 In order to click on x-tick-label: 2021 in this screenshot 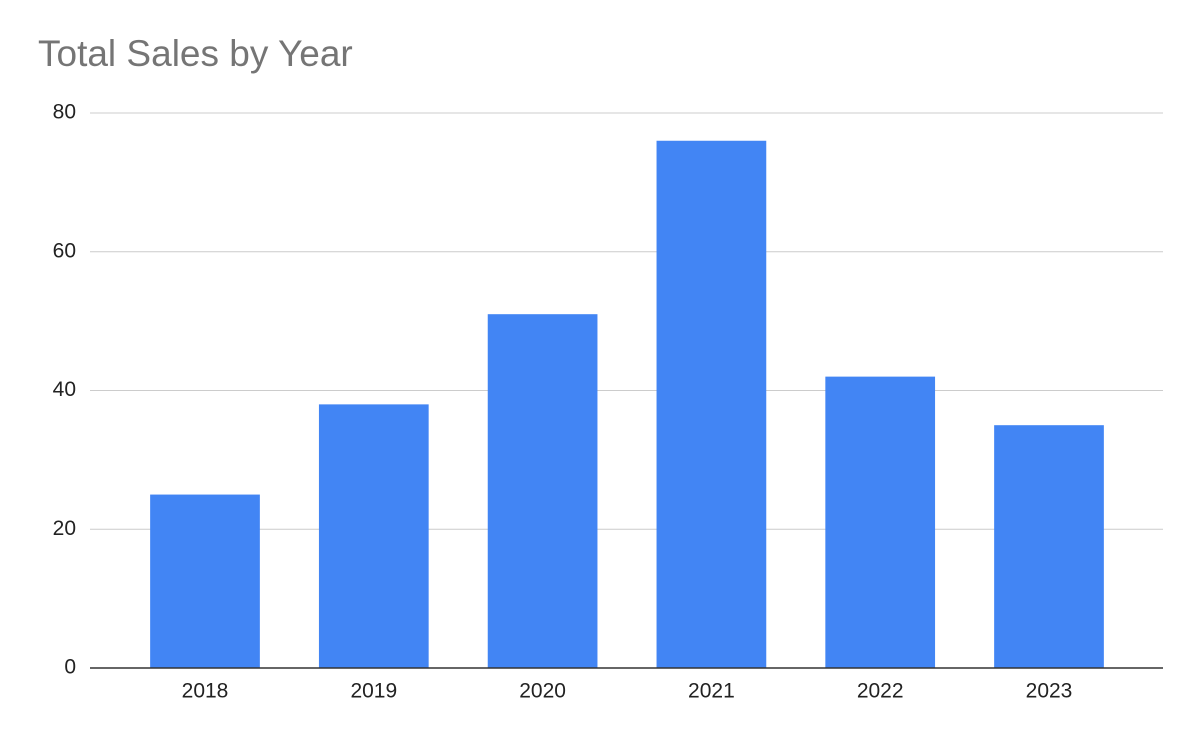, I will do `click(711, 691)`.